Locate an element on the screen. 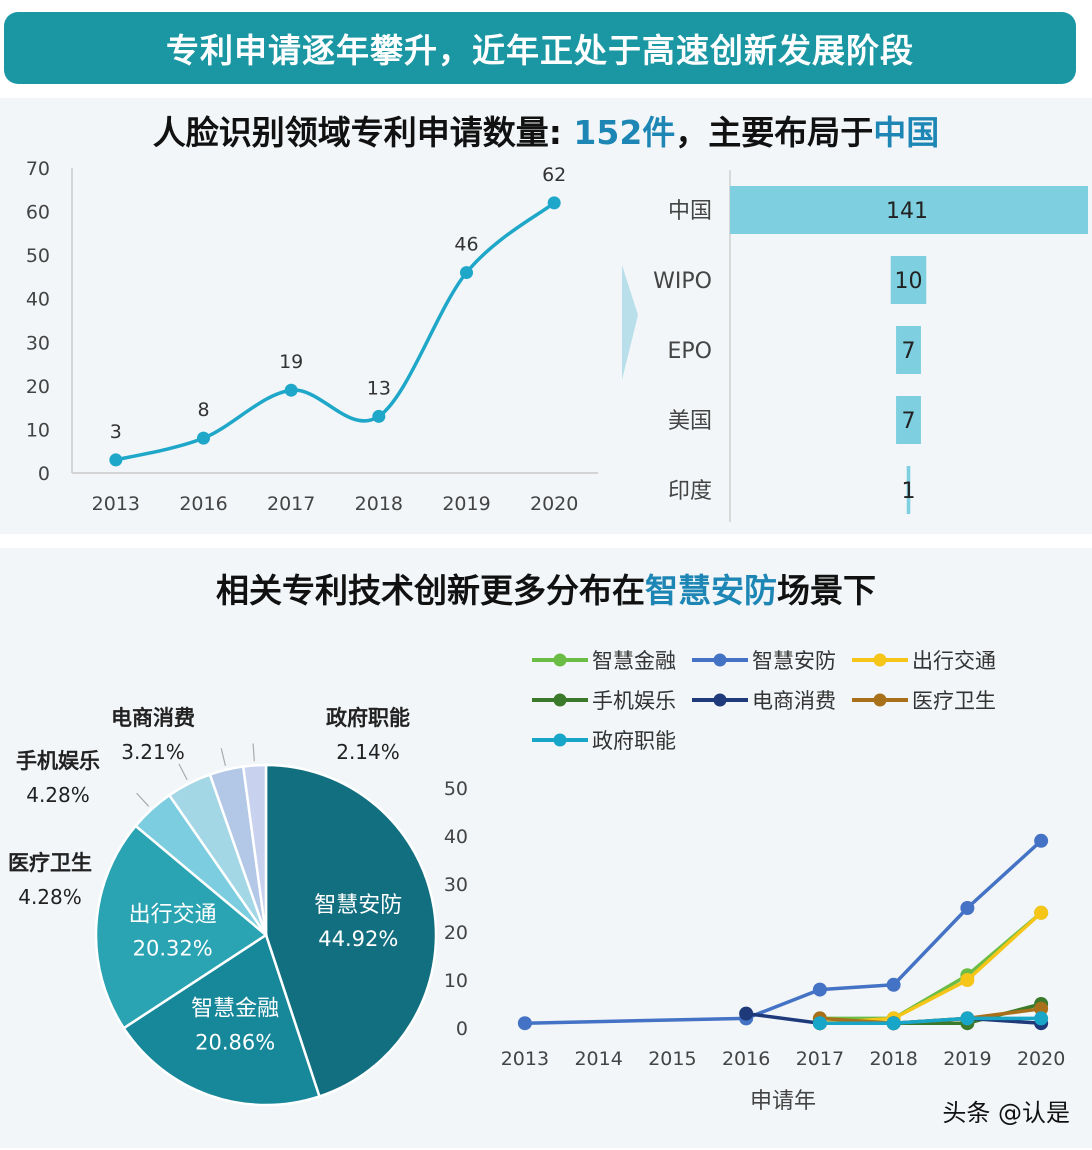  bar-category-label: 印度 is located at coordinates (690, 491).